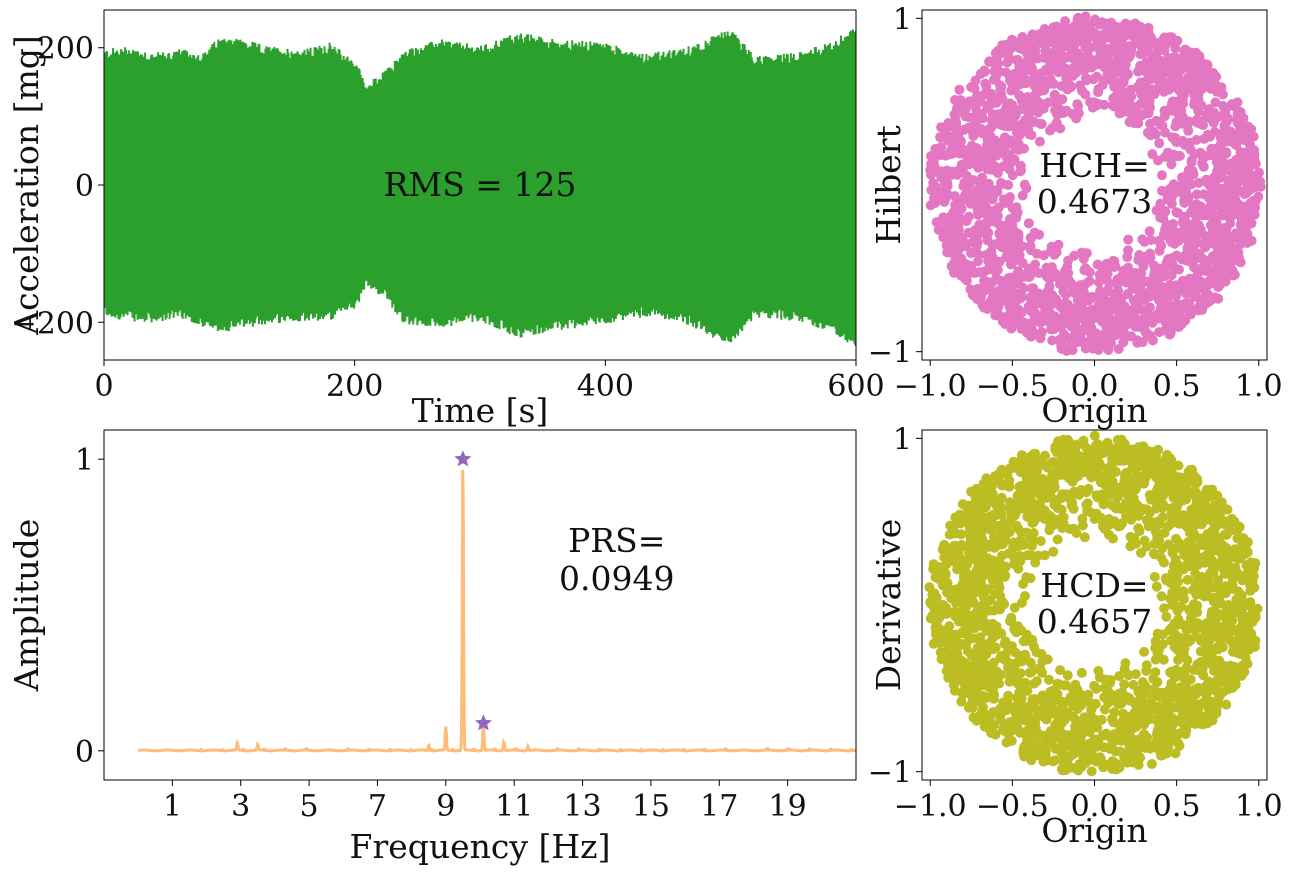 This screenshot has width=1290, height=876. Describe the element at coordinates (1094, 165) in the screenshot. I see `hilbert-annotation-name: HCH=` at that location.